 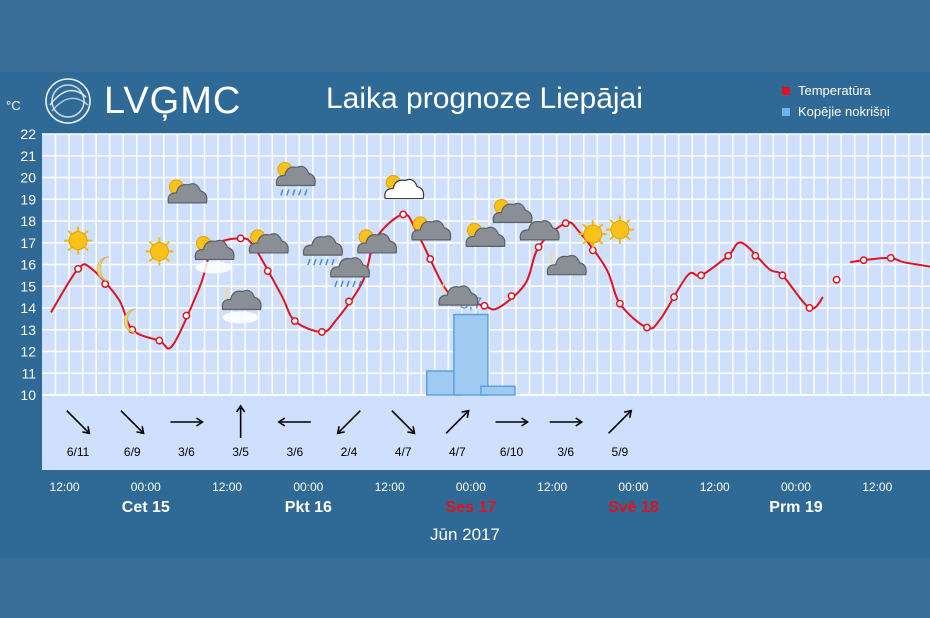 What do you see at coordinates (445, 289) in the screenshot?
I see `small-moon` at bounding box center [445, 289].